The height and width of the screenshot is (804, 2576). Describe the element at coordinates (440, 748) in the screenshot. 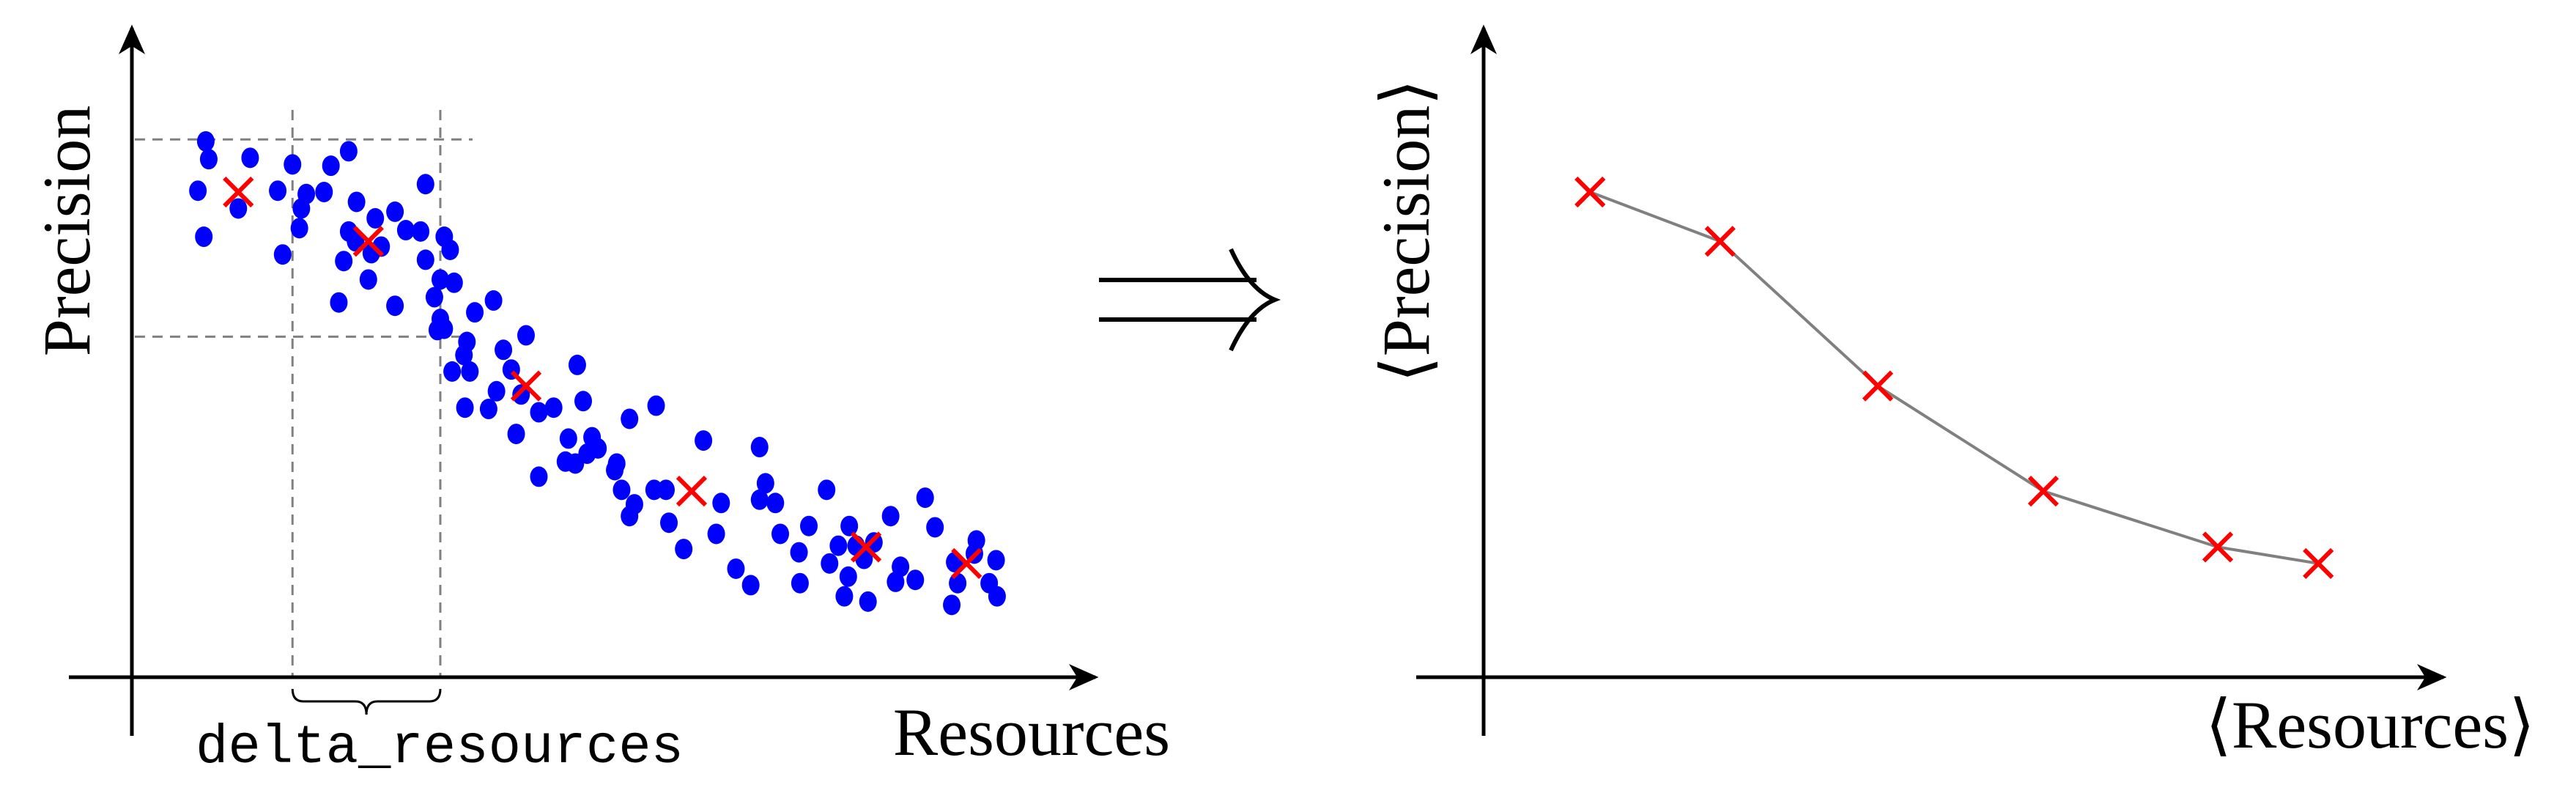

I see `delta-resources-label: delta_resources` at that location.